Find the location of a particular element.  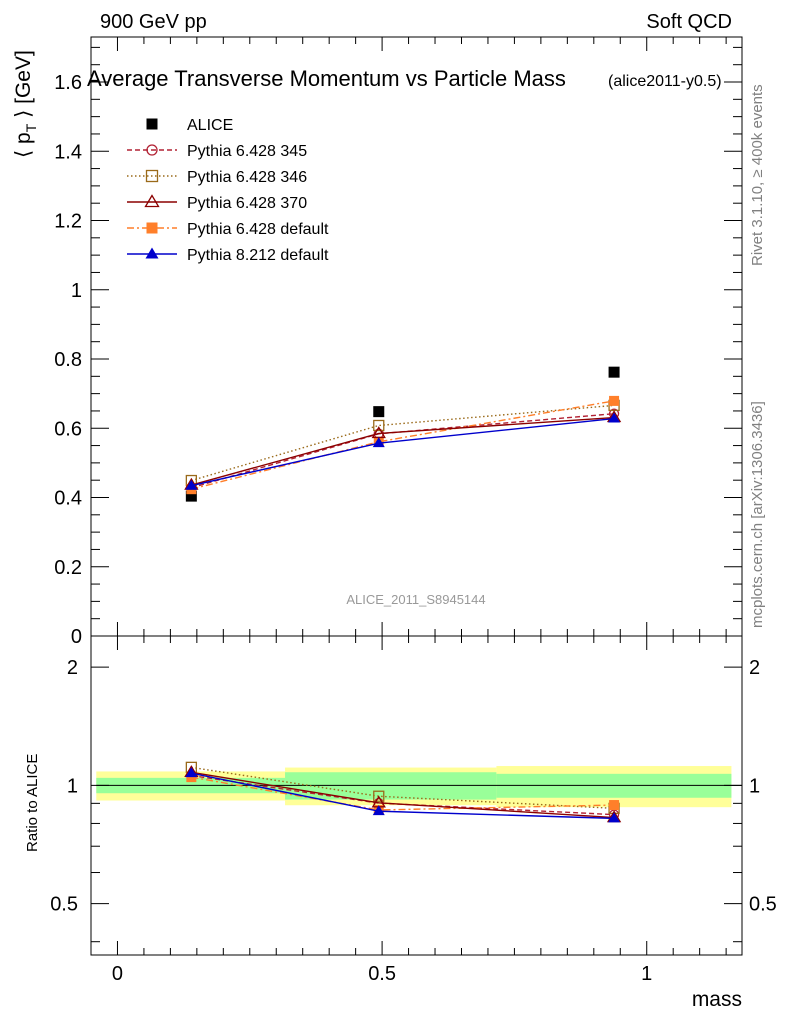

y-tick-label: 1 is located at coordinates (76, 291).